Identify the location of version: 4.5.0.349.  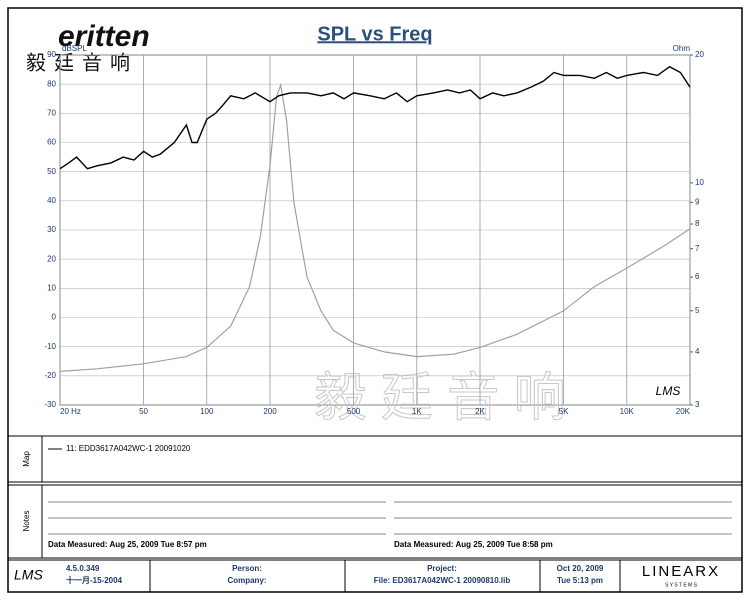
(83, 568).